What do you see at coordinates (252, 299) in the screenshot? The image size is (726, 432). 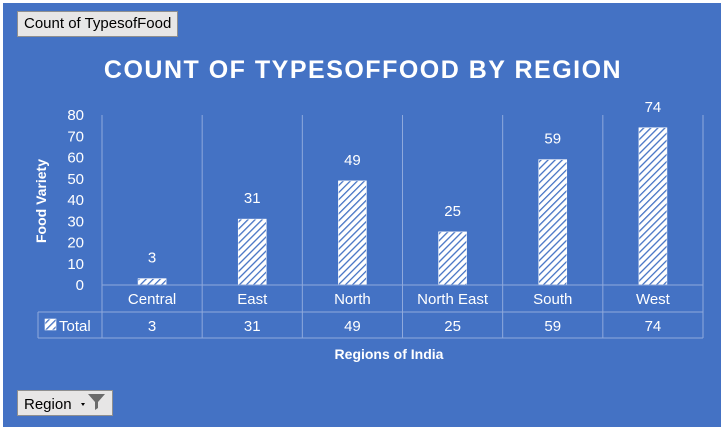 I see `table-category-label: East` at bounding box center [252, 299].